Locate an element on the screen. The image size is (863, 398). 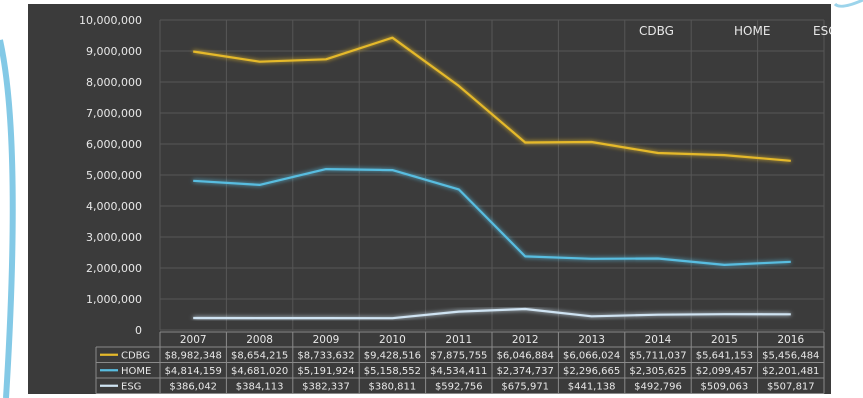
x-tick-label: 2008 is located at coordinates (259, 340).